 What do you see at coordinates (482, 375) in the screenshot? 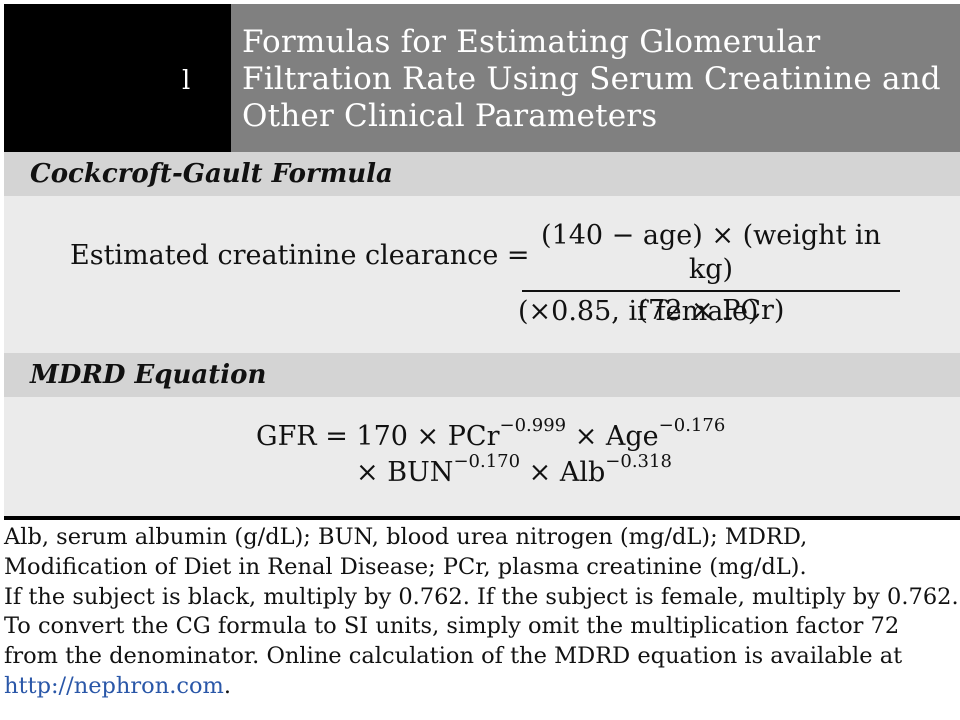
I see `mdrd-heading: MDRD Equation` at bounding box center [482, 375].